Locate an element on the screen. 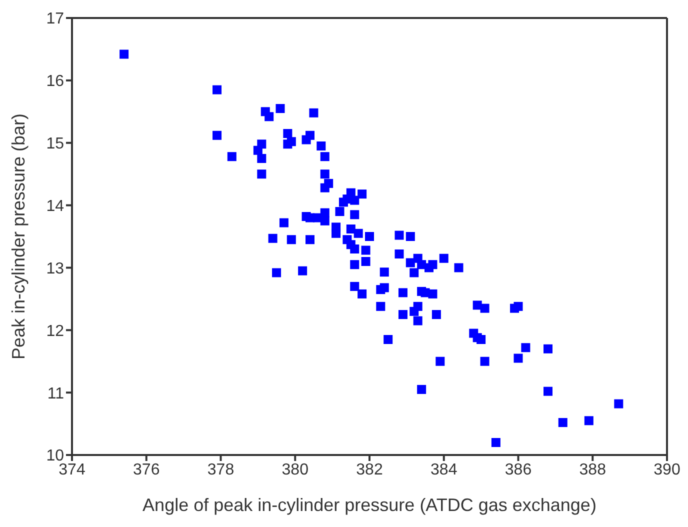 Image resolution: width=688 pixels, height=527 pixels. x-tick-label: 388 is located at coordinates (592, 469).